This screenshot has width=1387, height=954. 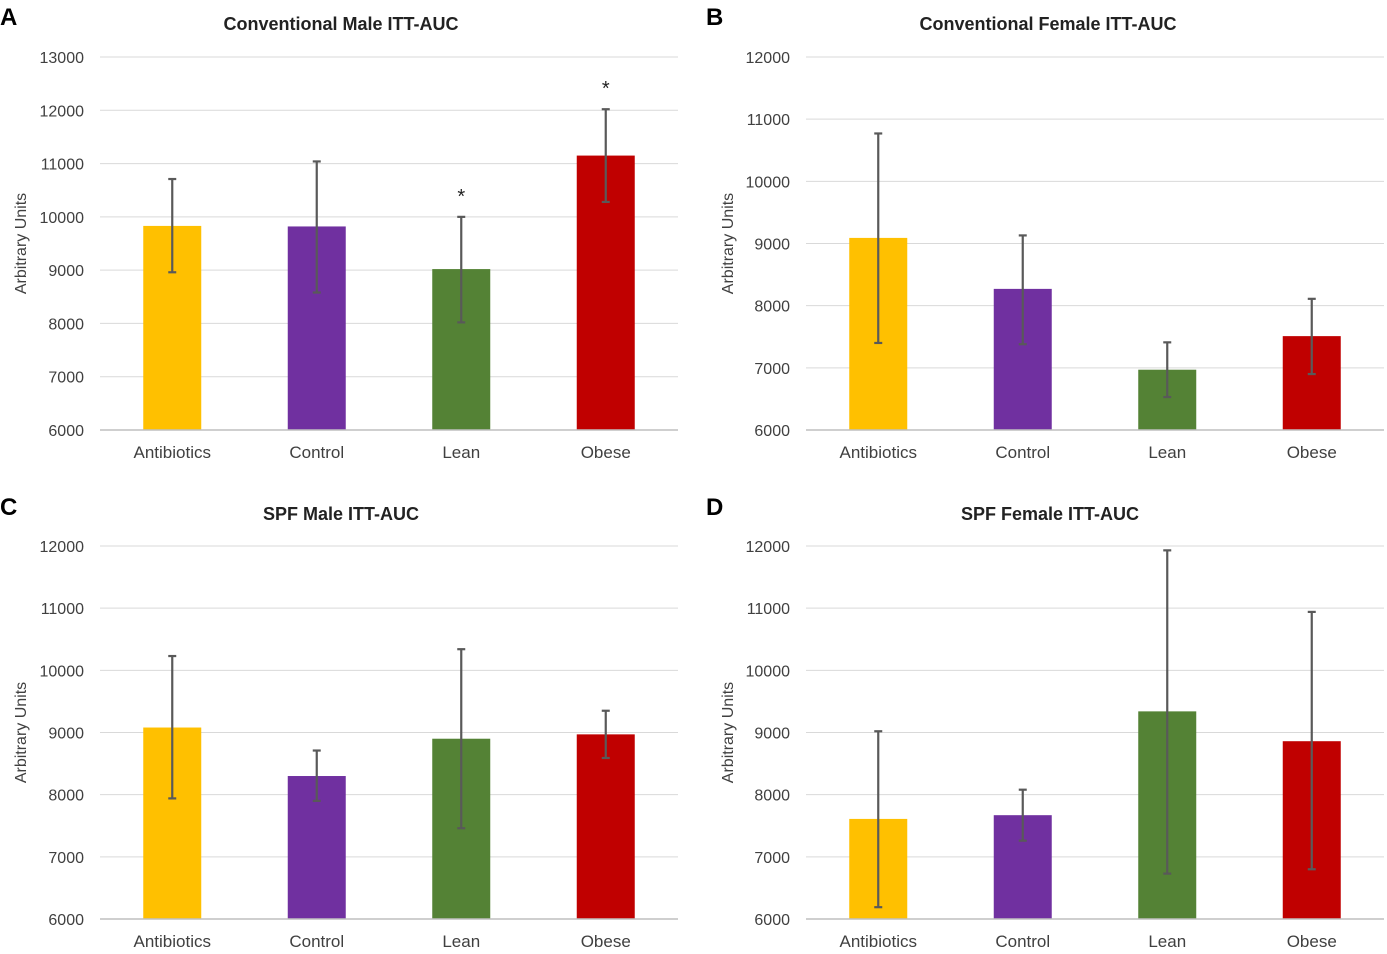 I want to click on panel-a-category-label-control: Control, so click(x=316, y=452).